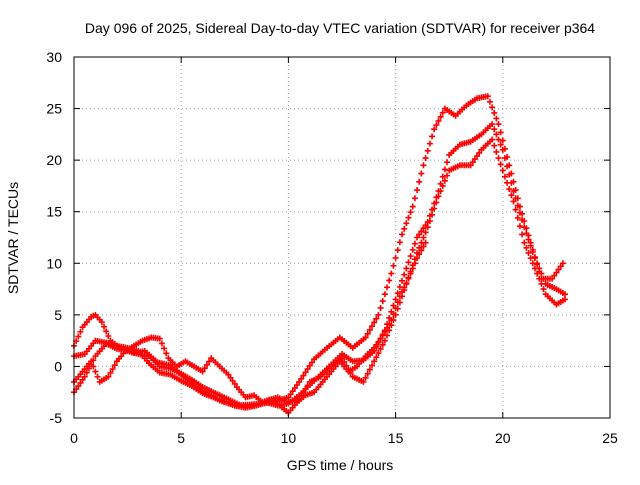 The width and height of the screenshot is (640, 485). What do you see at coordinates (289, 438) in the screenshot?
I see `x-tick-label: 10` at bounding box center [289, 438].